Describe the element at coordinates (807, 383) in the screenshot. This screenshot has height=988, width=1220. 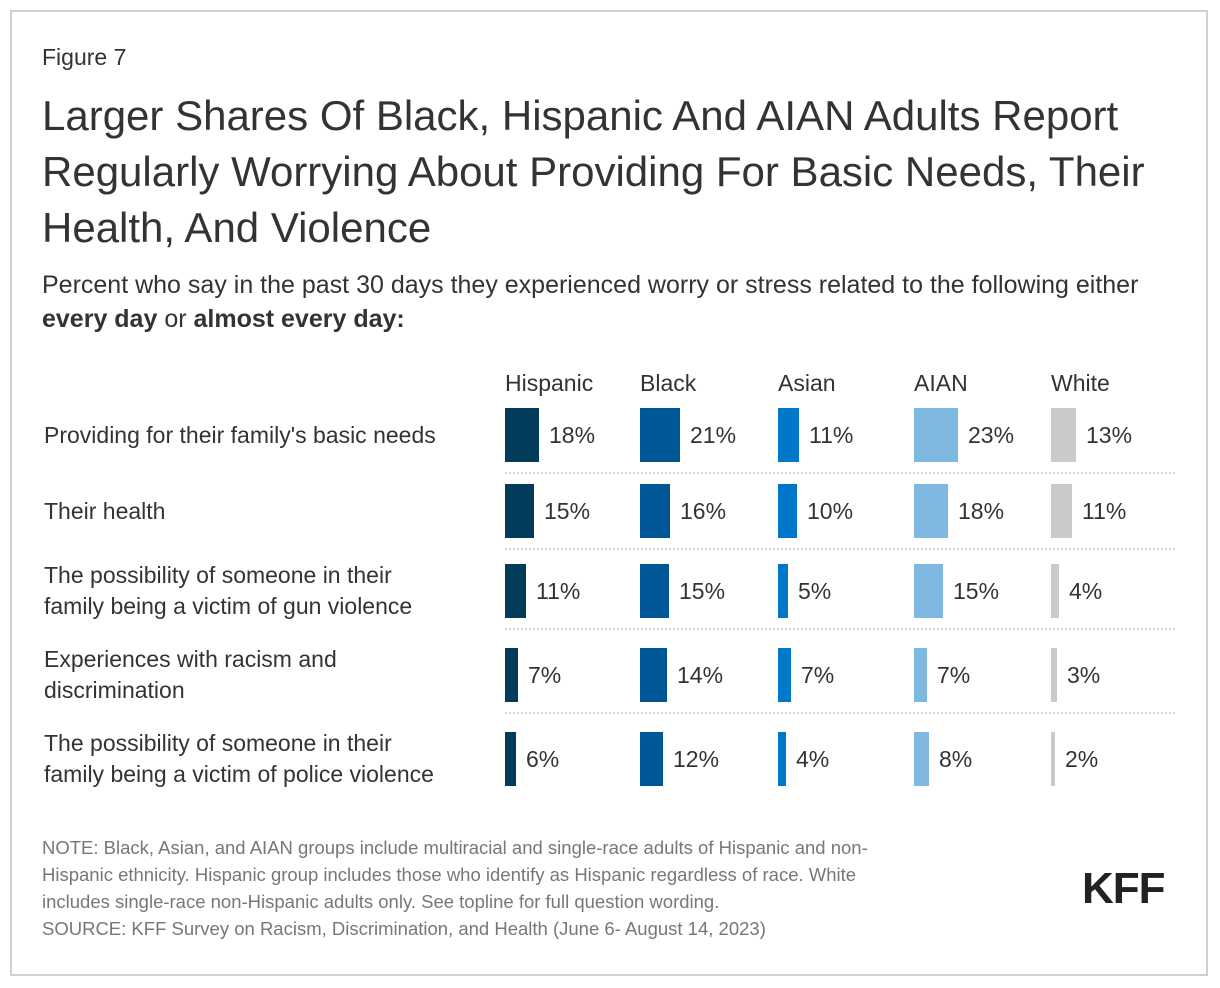
I see `column-header-asian: Asian` at that location.